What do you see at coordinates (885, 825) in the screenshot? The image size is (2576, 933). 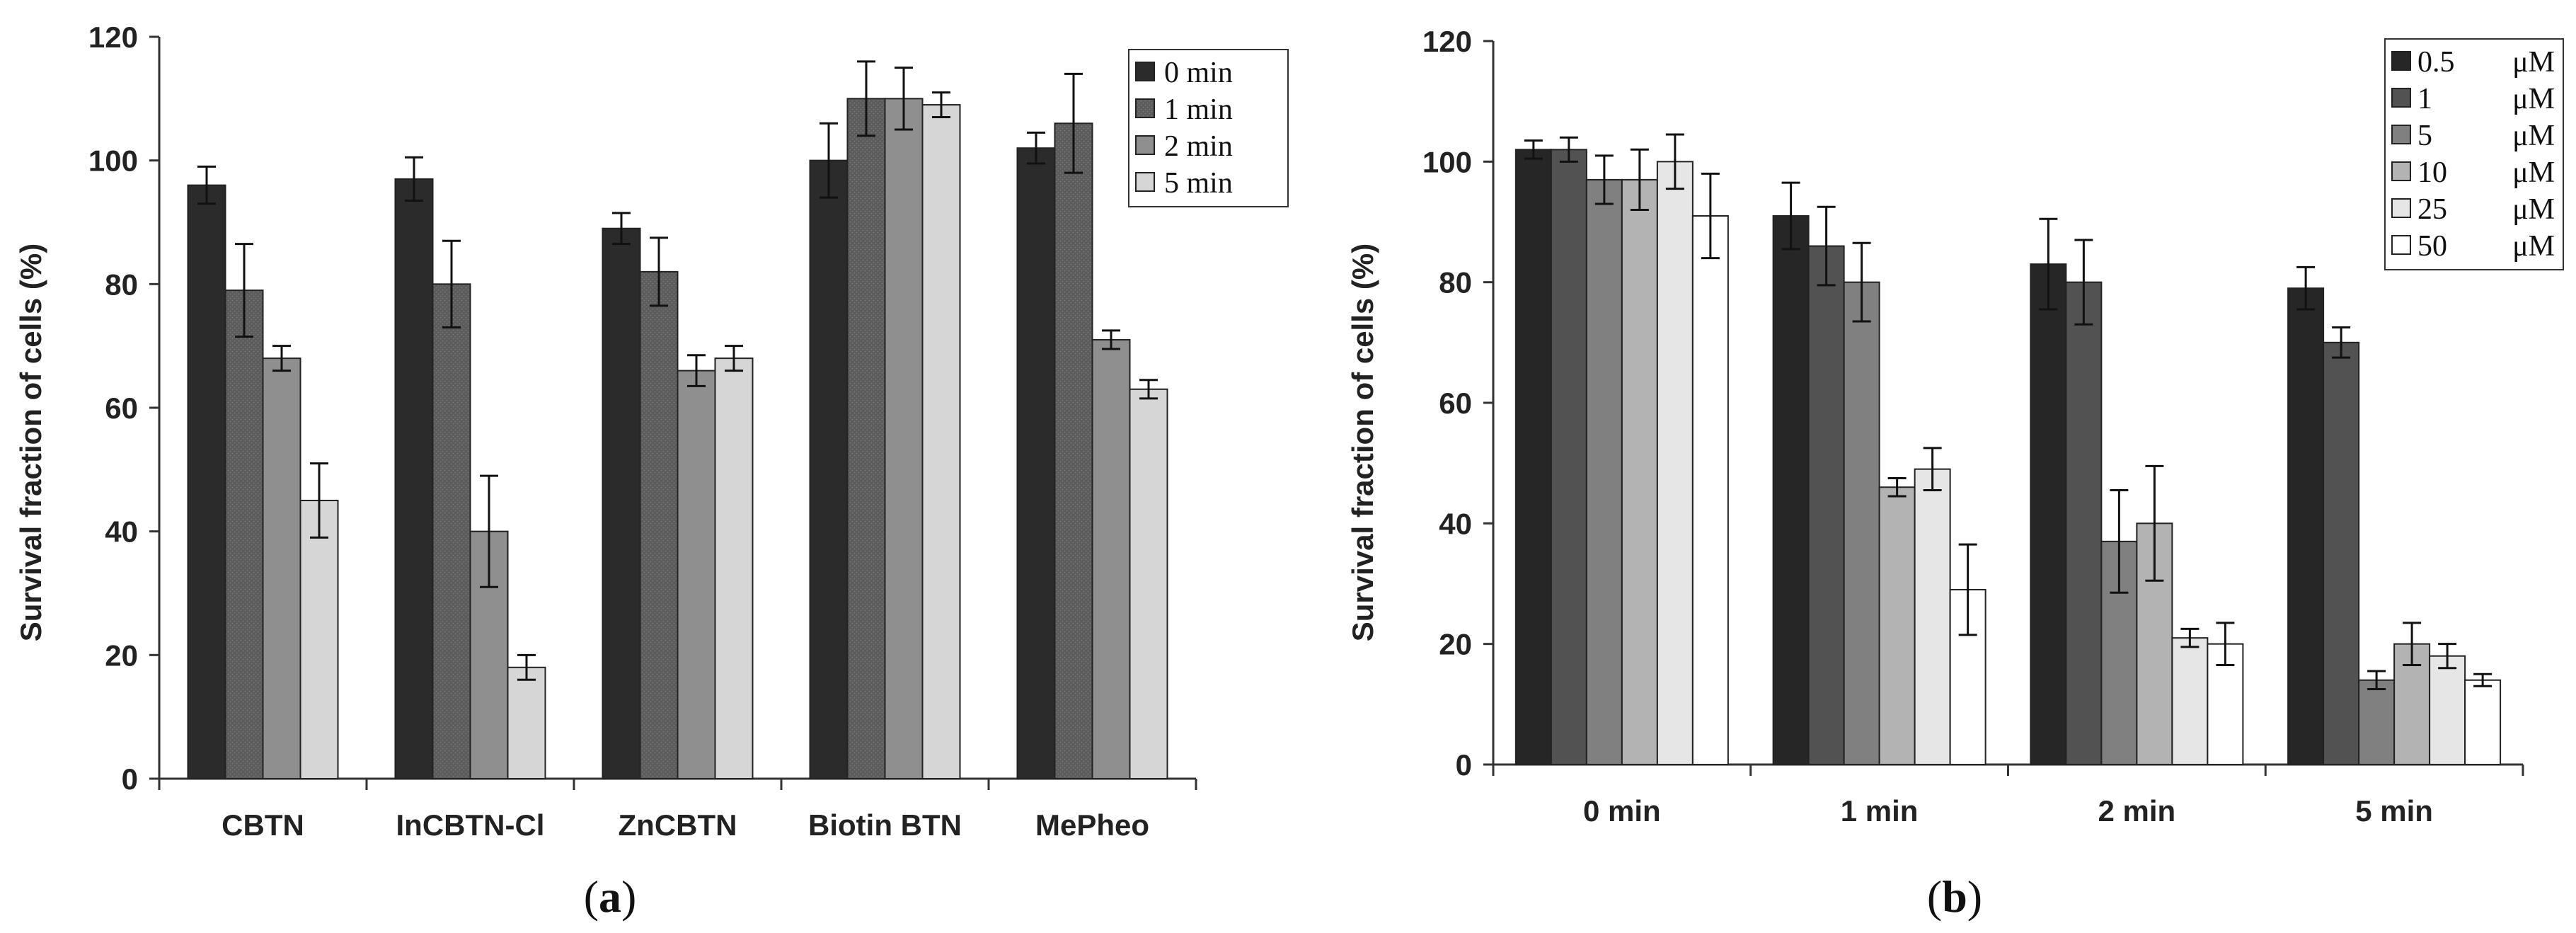 I see `chart-a-category-label: Biotin BTN` at bounding box center [885, 825].